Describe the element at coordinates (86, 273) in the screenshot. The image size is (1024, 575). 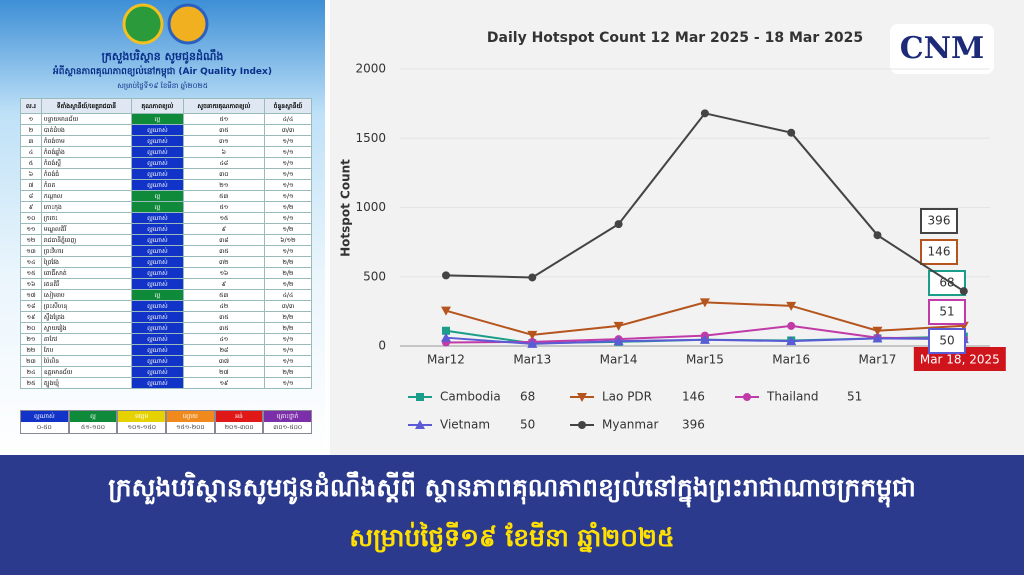
I see `table-cell: ពោធិ៍សាត់` at that location.